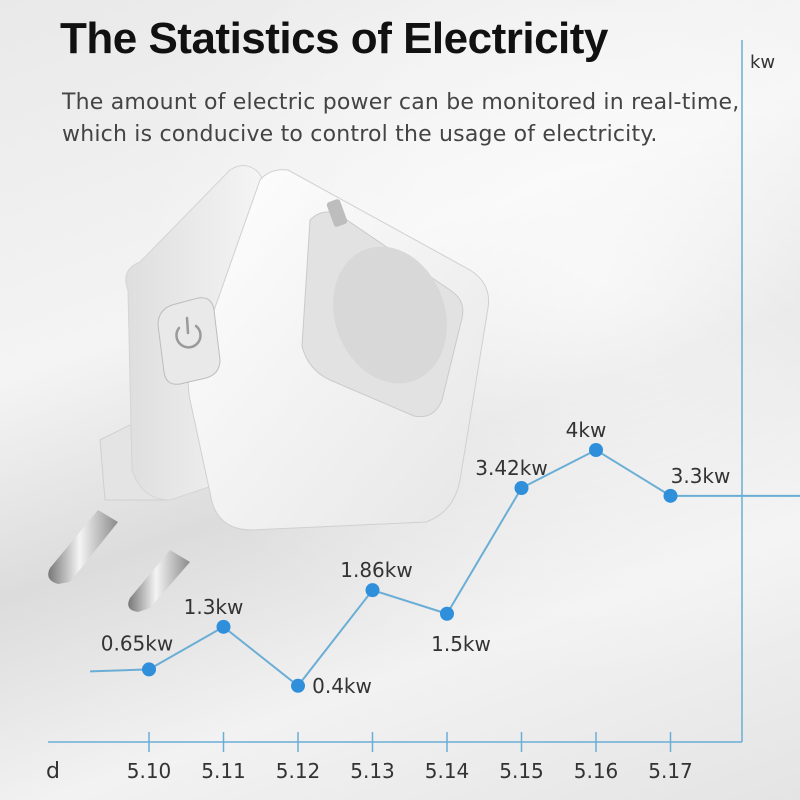 This screenshot has height=800, width=800. I want to click on x-tick-label: 5.16, so click(596, 771).